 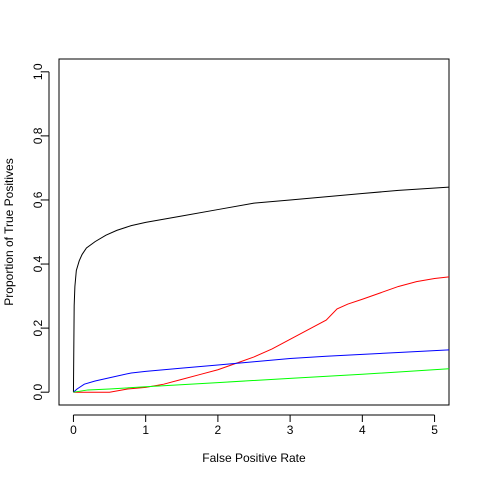 I want to click on x-axis: 0 1 2 3 4 5, so click(x=254, y=425).